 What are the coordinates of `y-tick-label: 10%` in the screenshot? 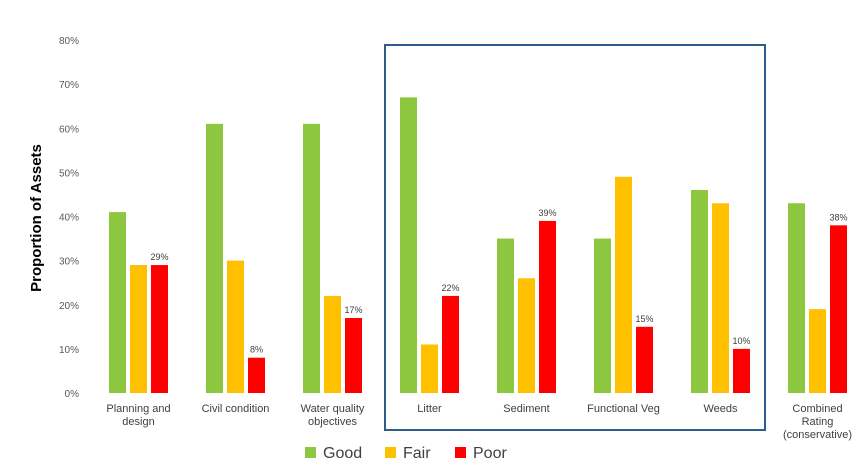 It's located at (69, 350).